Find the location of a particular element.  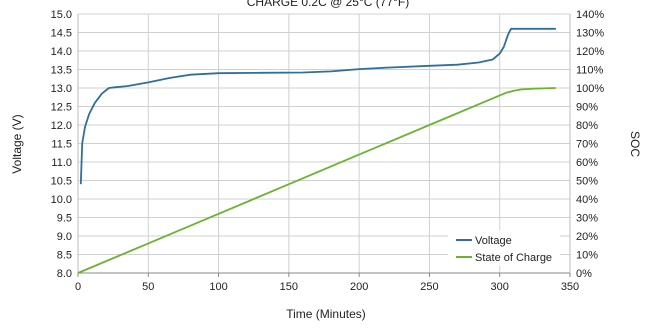

y-tick-label: 13.5 is located at coordinates (61, 71).